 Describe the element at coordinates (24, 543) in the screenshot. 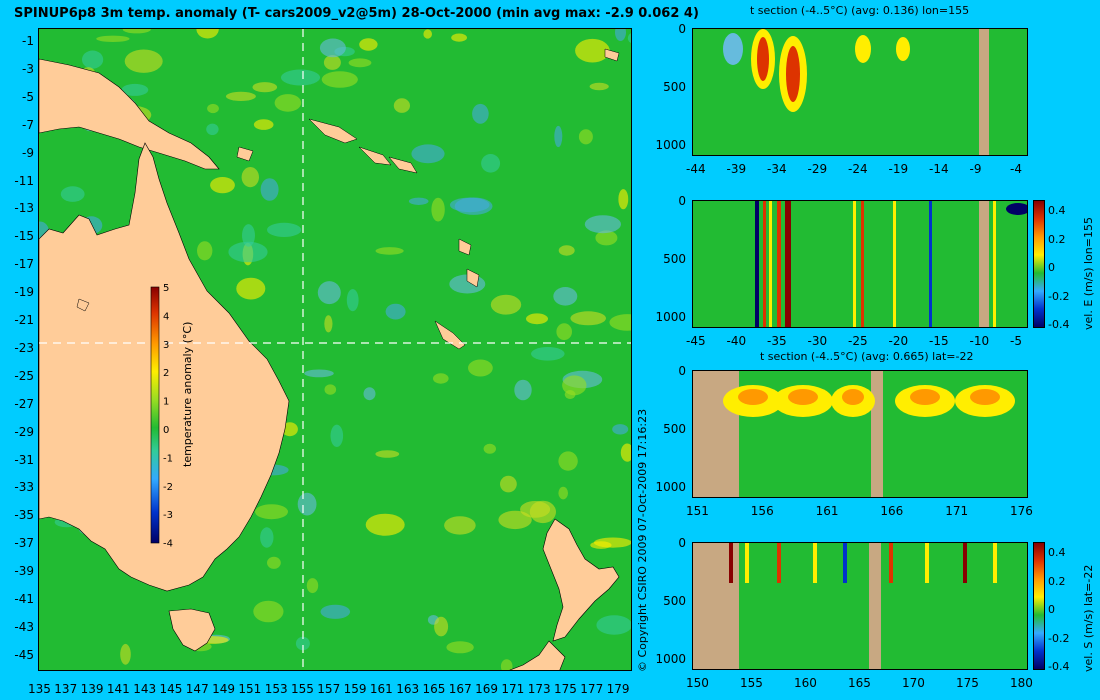

I see `map-y-tick: -37` at that location.